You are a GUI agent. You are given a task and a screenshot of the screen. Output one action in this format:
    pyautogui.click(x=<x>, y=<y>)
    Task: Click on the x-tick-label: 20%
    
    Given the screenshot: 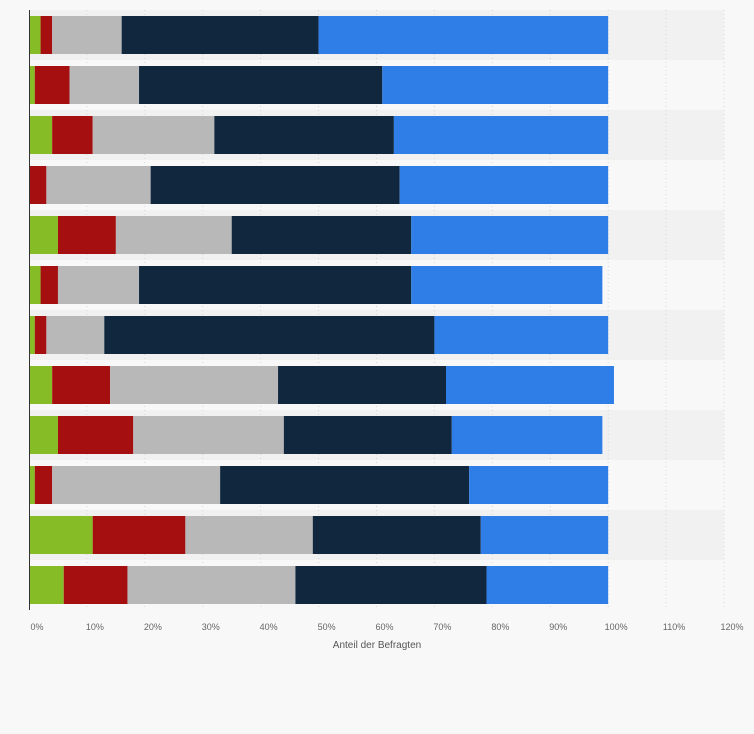 What is the action you would take?
    pyautogui.click(x=153, y=627)
    